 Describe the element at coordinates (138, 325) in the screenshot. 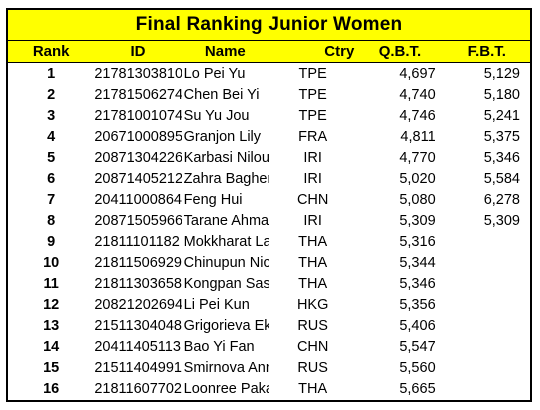

I see `cell-id: 21511304048` at that location.